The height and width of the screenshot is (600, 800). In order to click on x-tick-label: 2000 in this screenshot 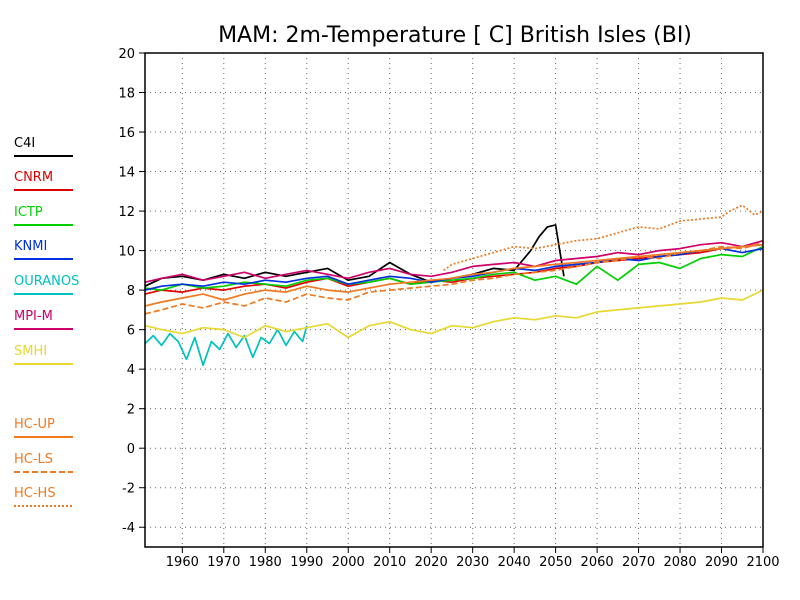, I will do `click(348, 562)`.